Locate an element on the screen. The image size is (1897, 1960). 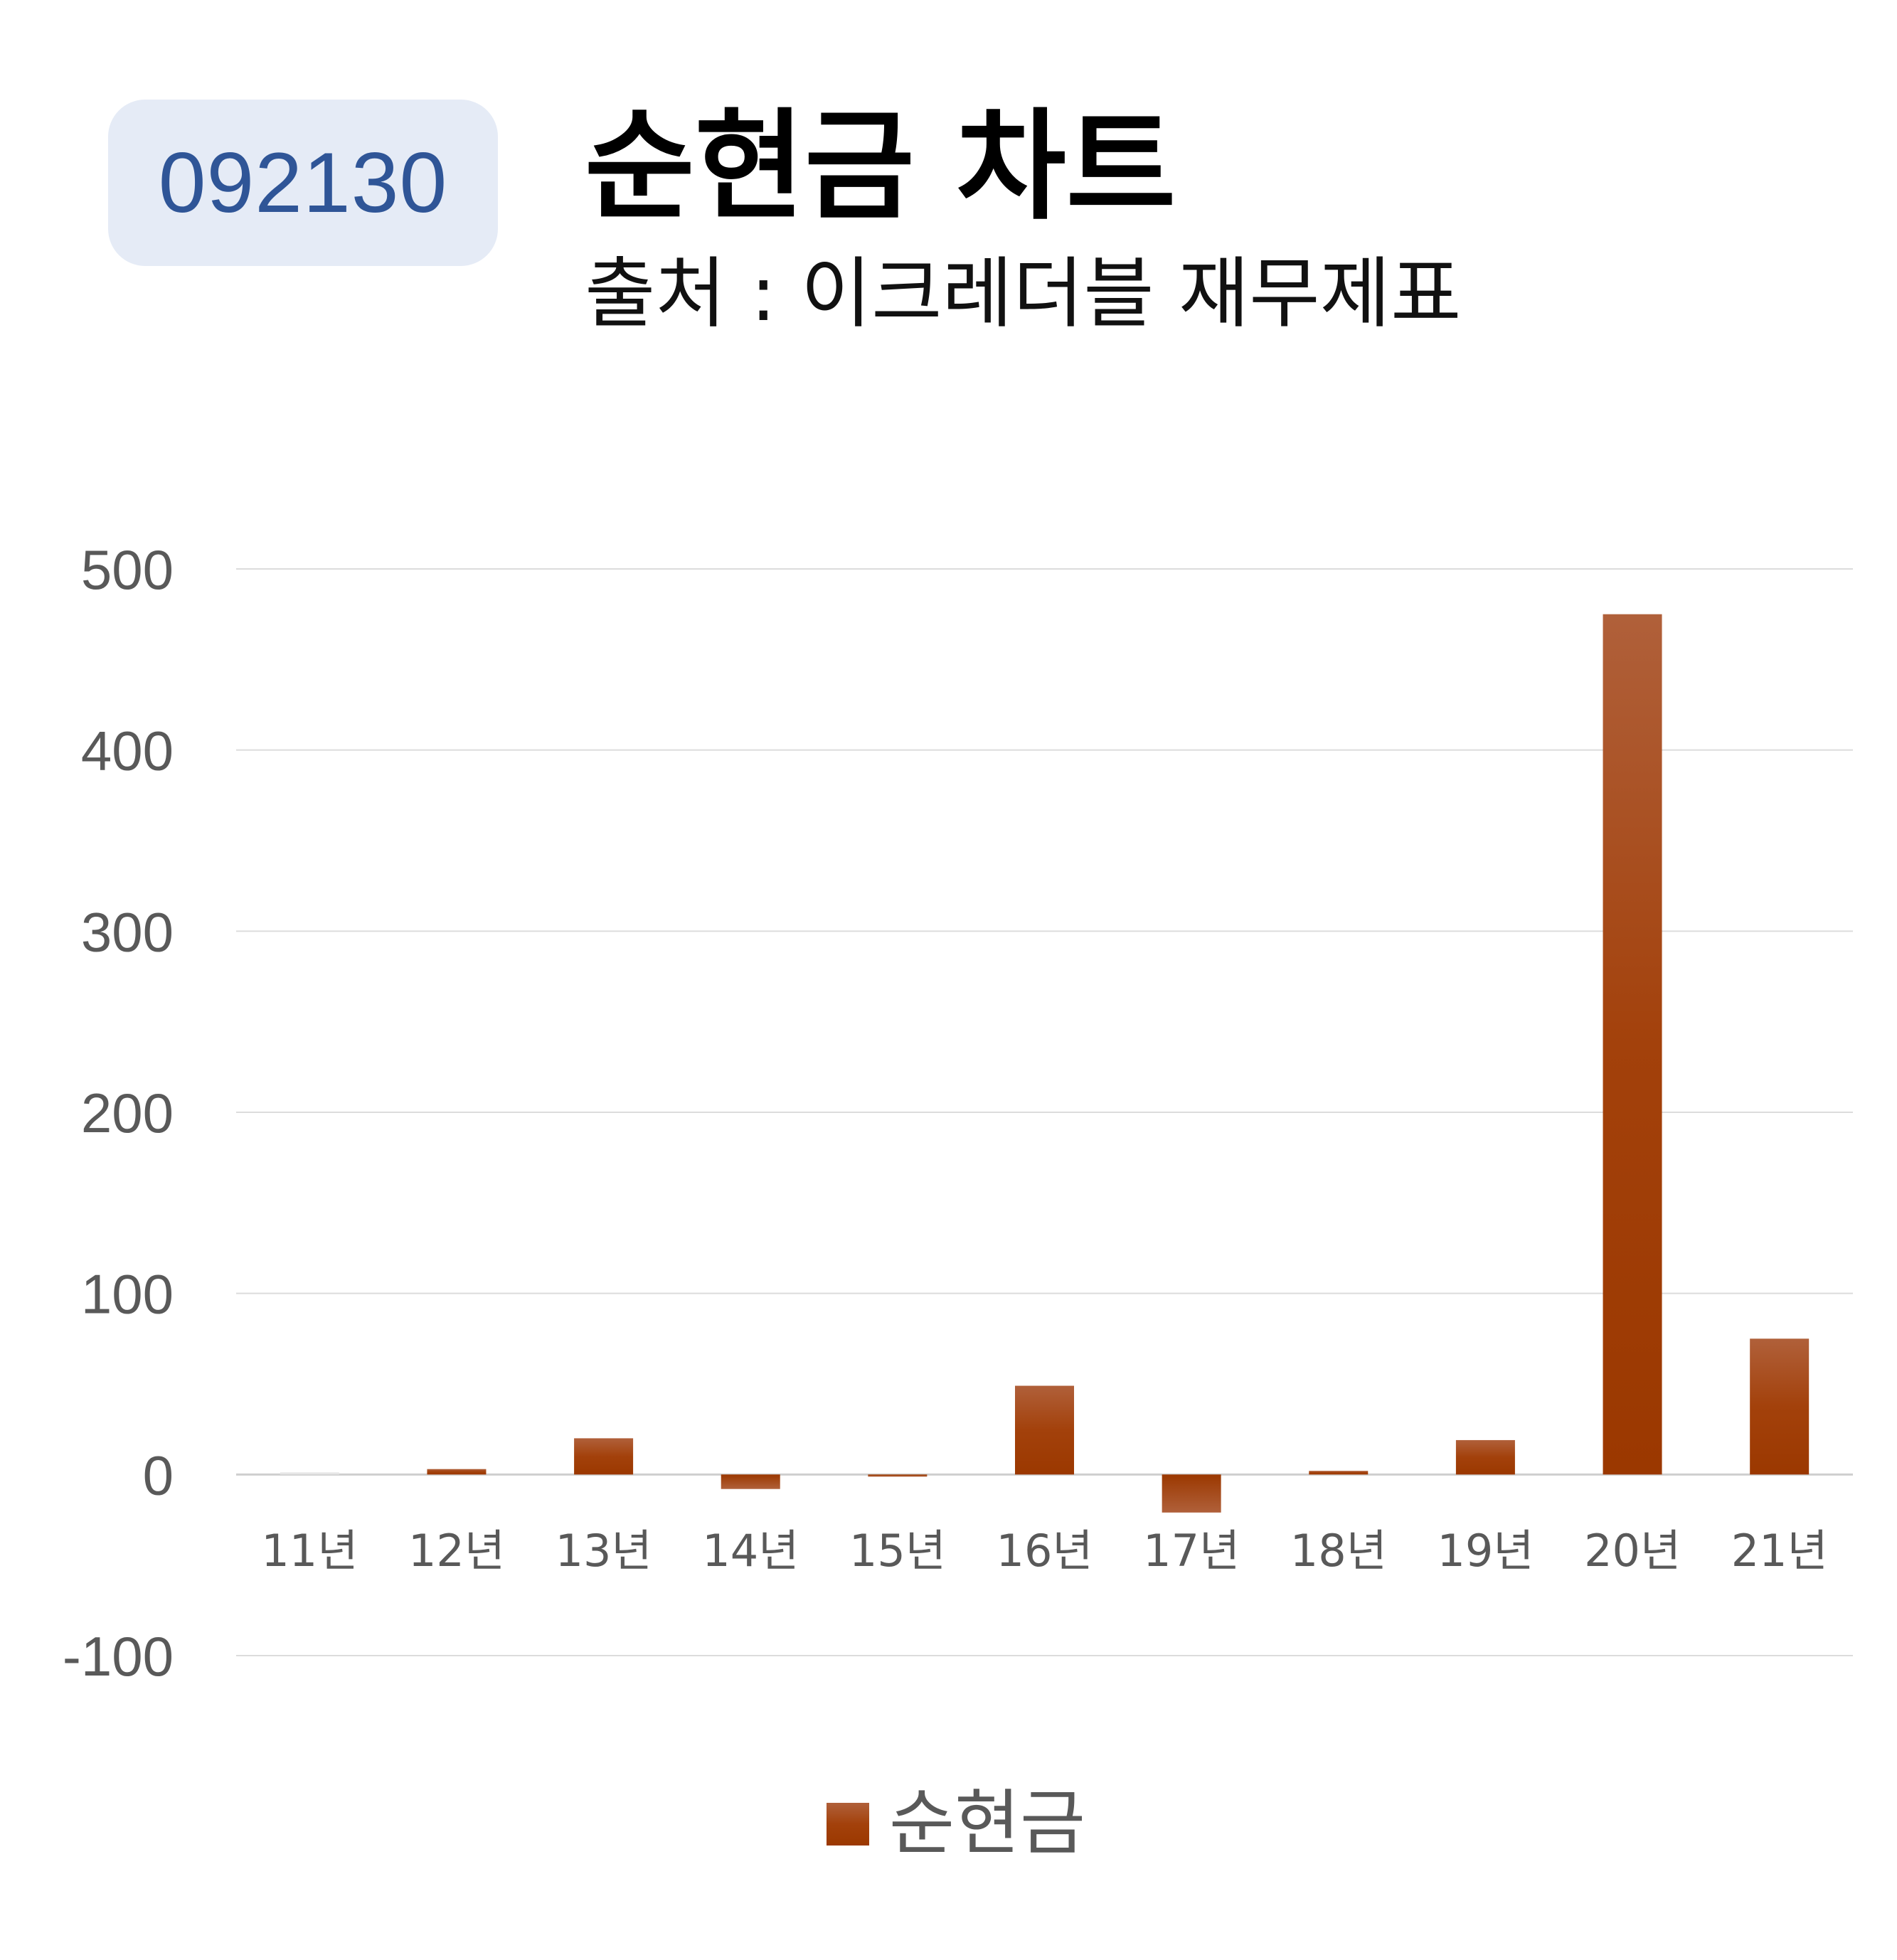
x-tick-label-1: 12년 is located at coordinates (456, 1551).